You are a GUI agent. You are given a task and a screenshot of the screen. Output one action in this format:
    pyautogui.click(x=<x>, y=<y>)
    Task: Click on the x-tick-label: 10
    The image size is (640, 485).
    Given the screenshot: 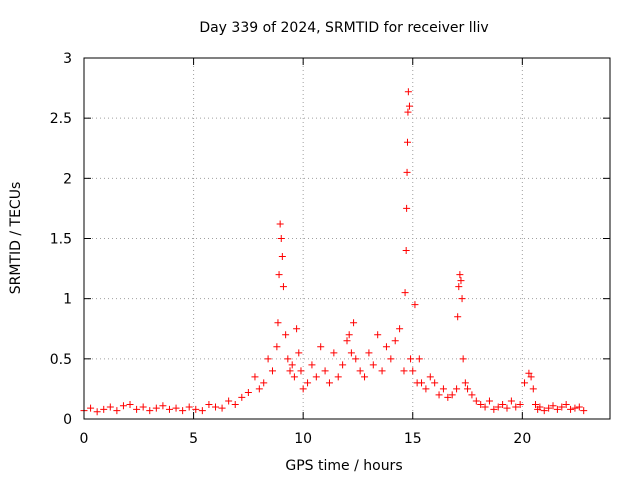 What is the action you would take?
    pyautogui.click(x=303, y=439)
    